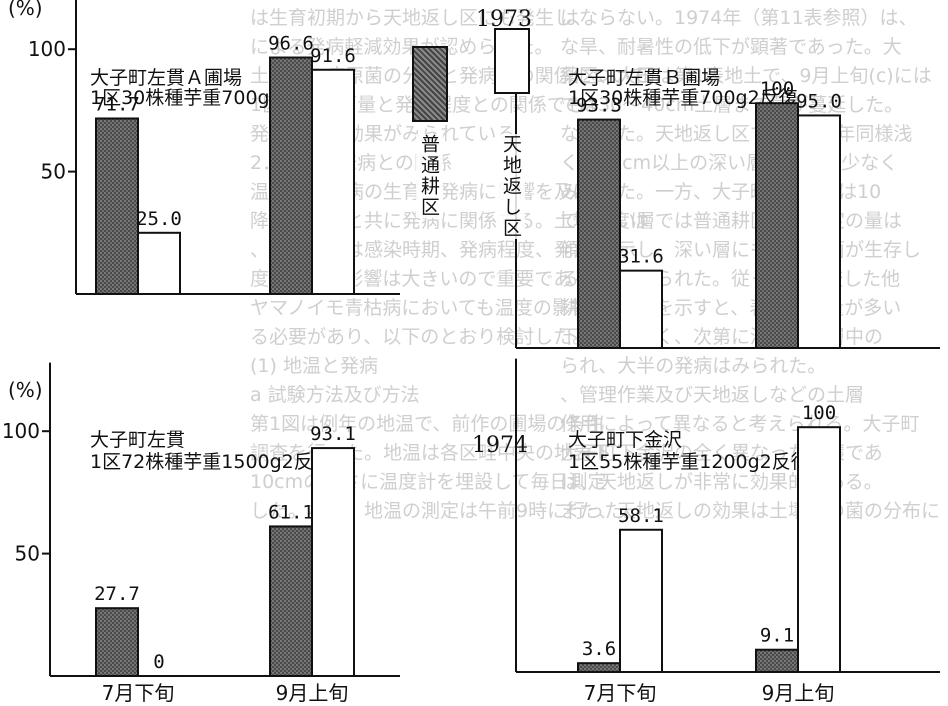 The height and width of the screenshot is (706, 948). What do you see at coordinates (402, 47) in the screenshot?
I see `background-text-line: による発病軽減効果が認められた。` at bounding box center [402, 47].